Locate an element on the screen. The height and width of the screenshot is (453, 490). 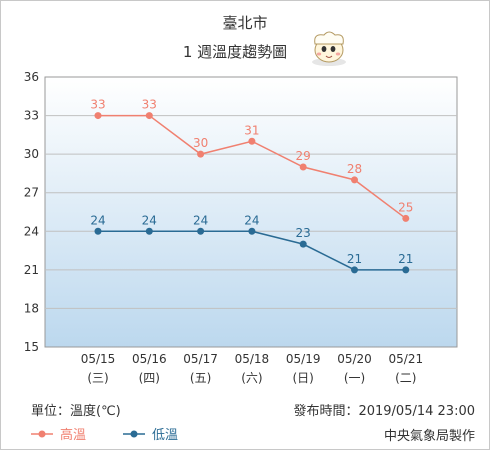
y-tick-label: 18 is located at coordinates (31, 308).